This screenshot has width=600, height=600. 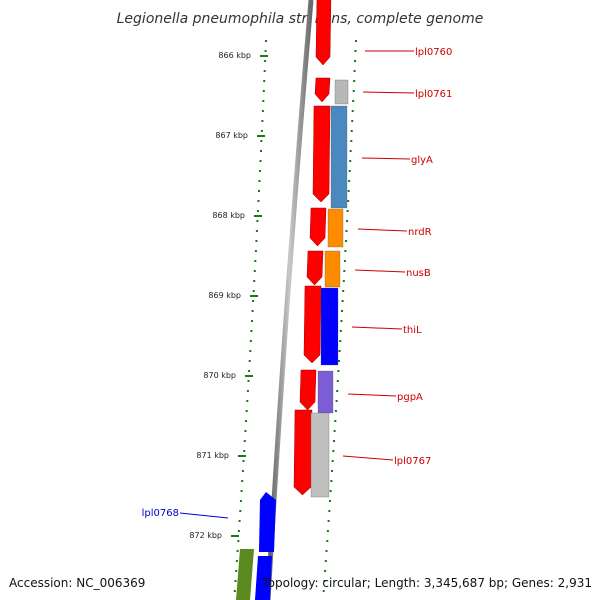 What do you see at coordinates (160, 513) in the screenshot?
I see `gene-label-lpl0768: lpl0768` at bounding box center [160, 513].